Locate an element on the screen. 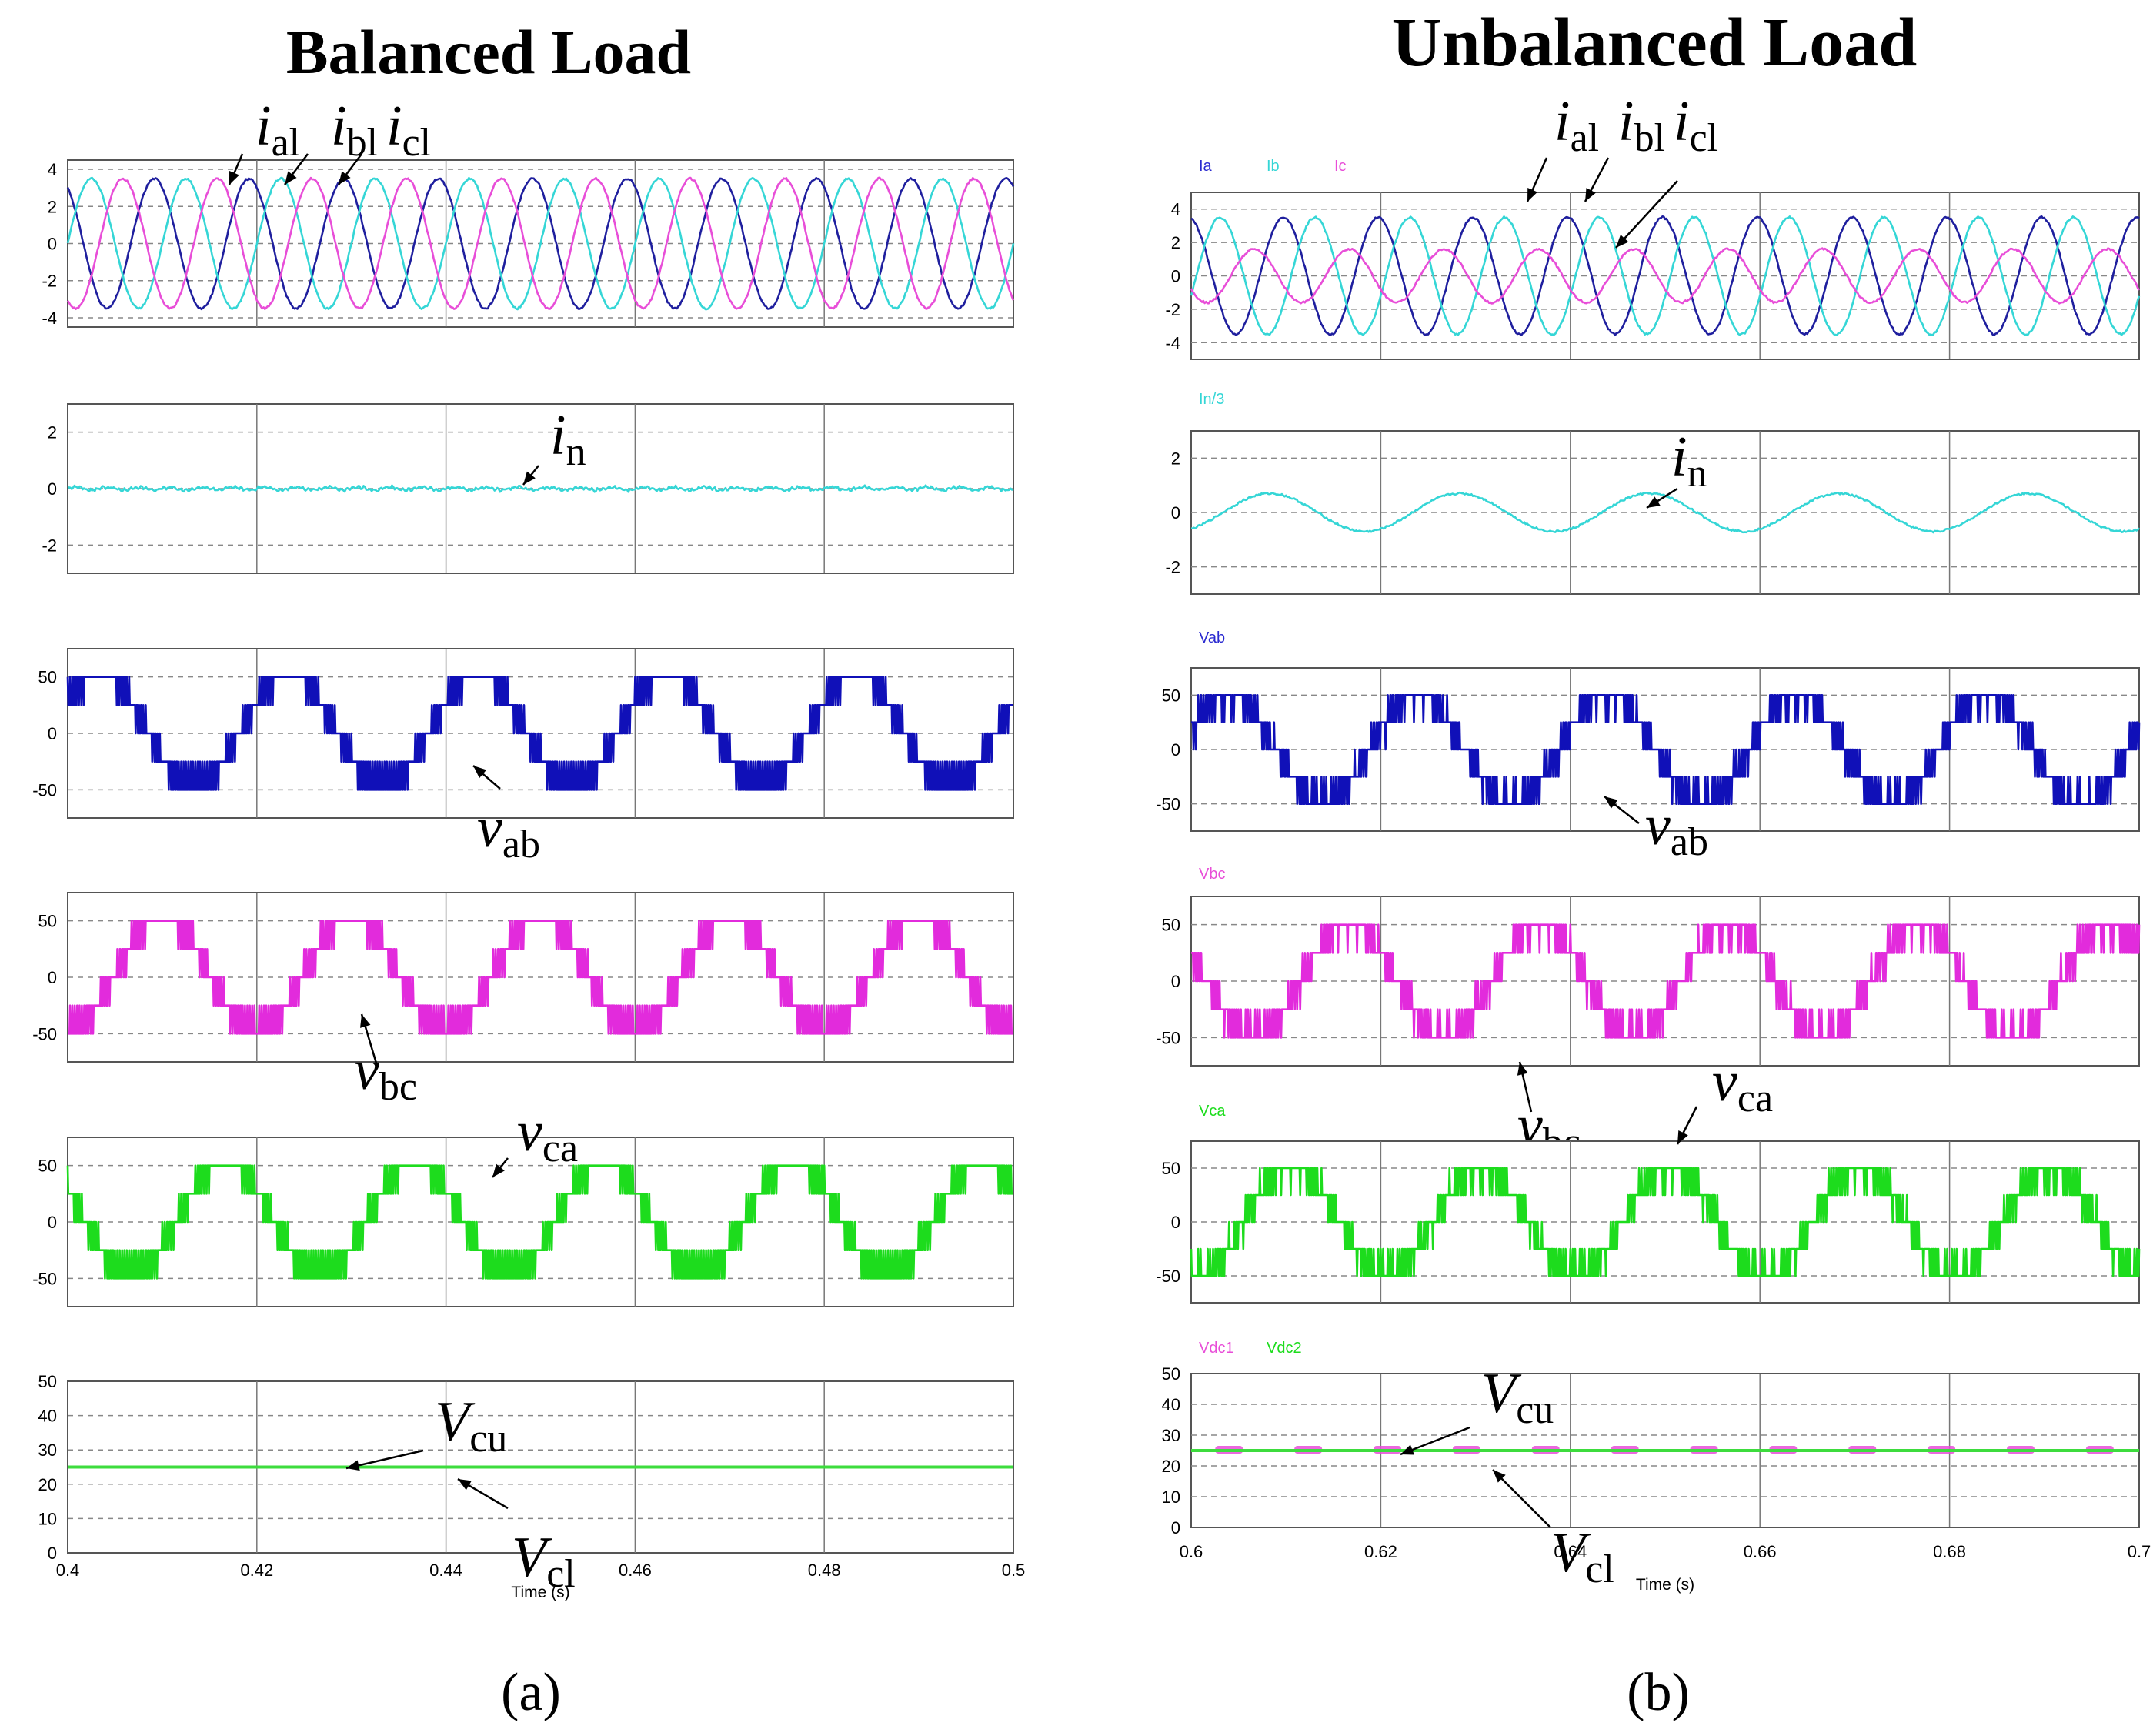 This screenshot has height=1736, width=2153. x-tick-label: 0.4 is located at coordinates (68, 1570).